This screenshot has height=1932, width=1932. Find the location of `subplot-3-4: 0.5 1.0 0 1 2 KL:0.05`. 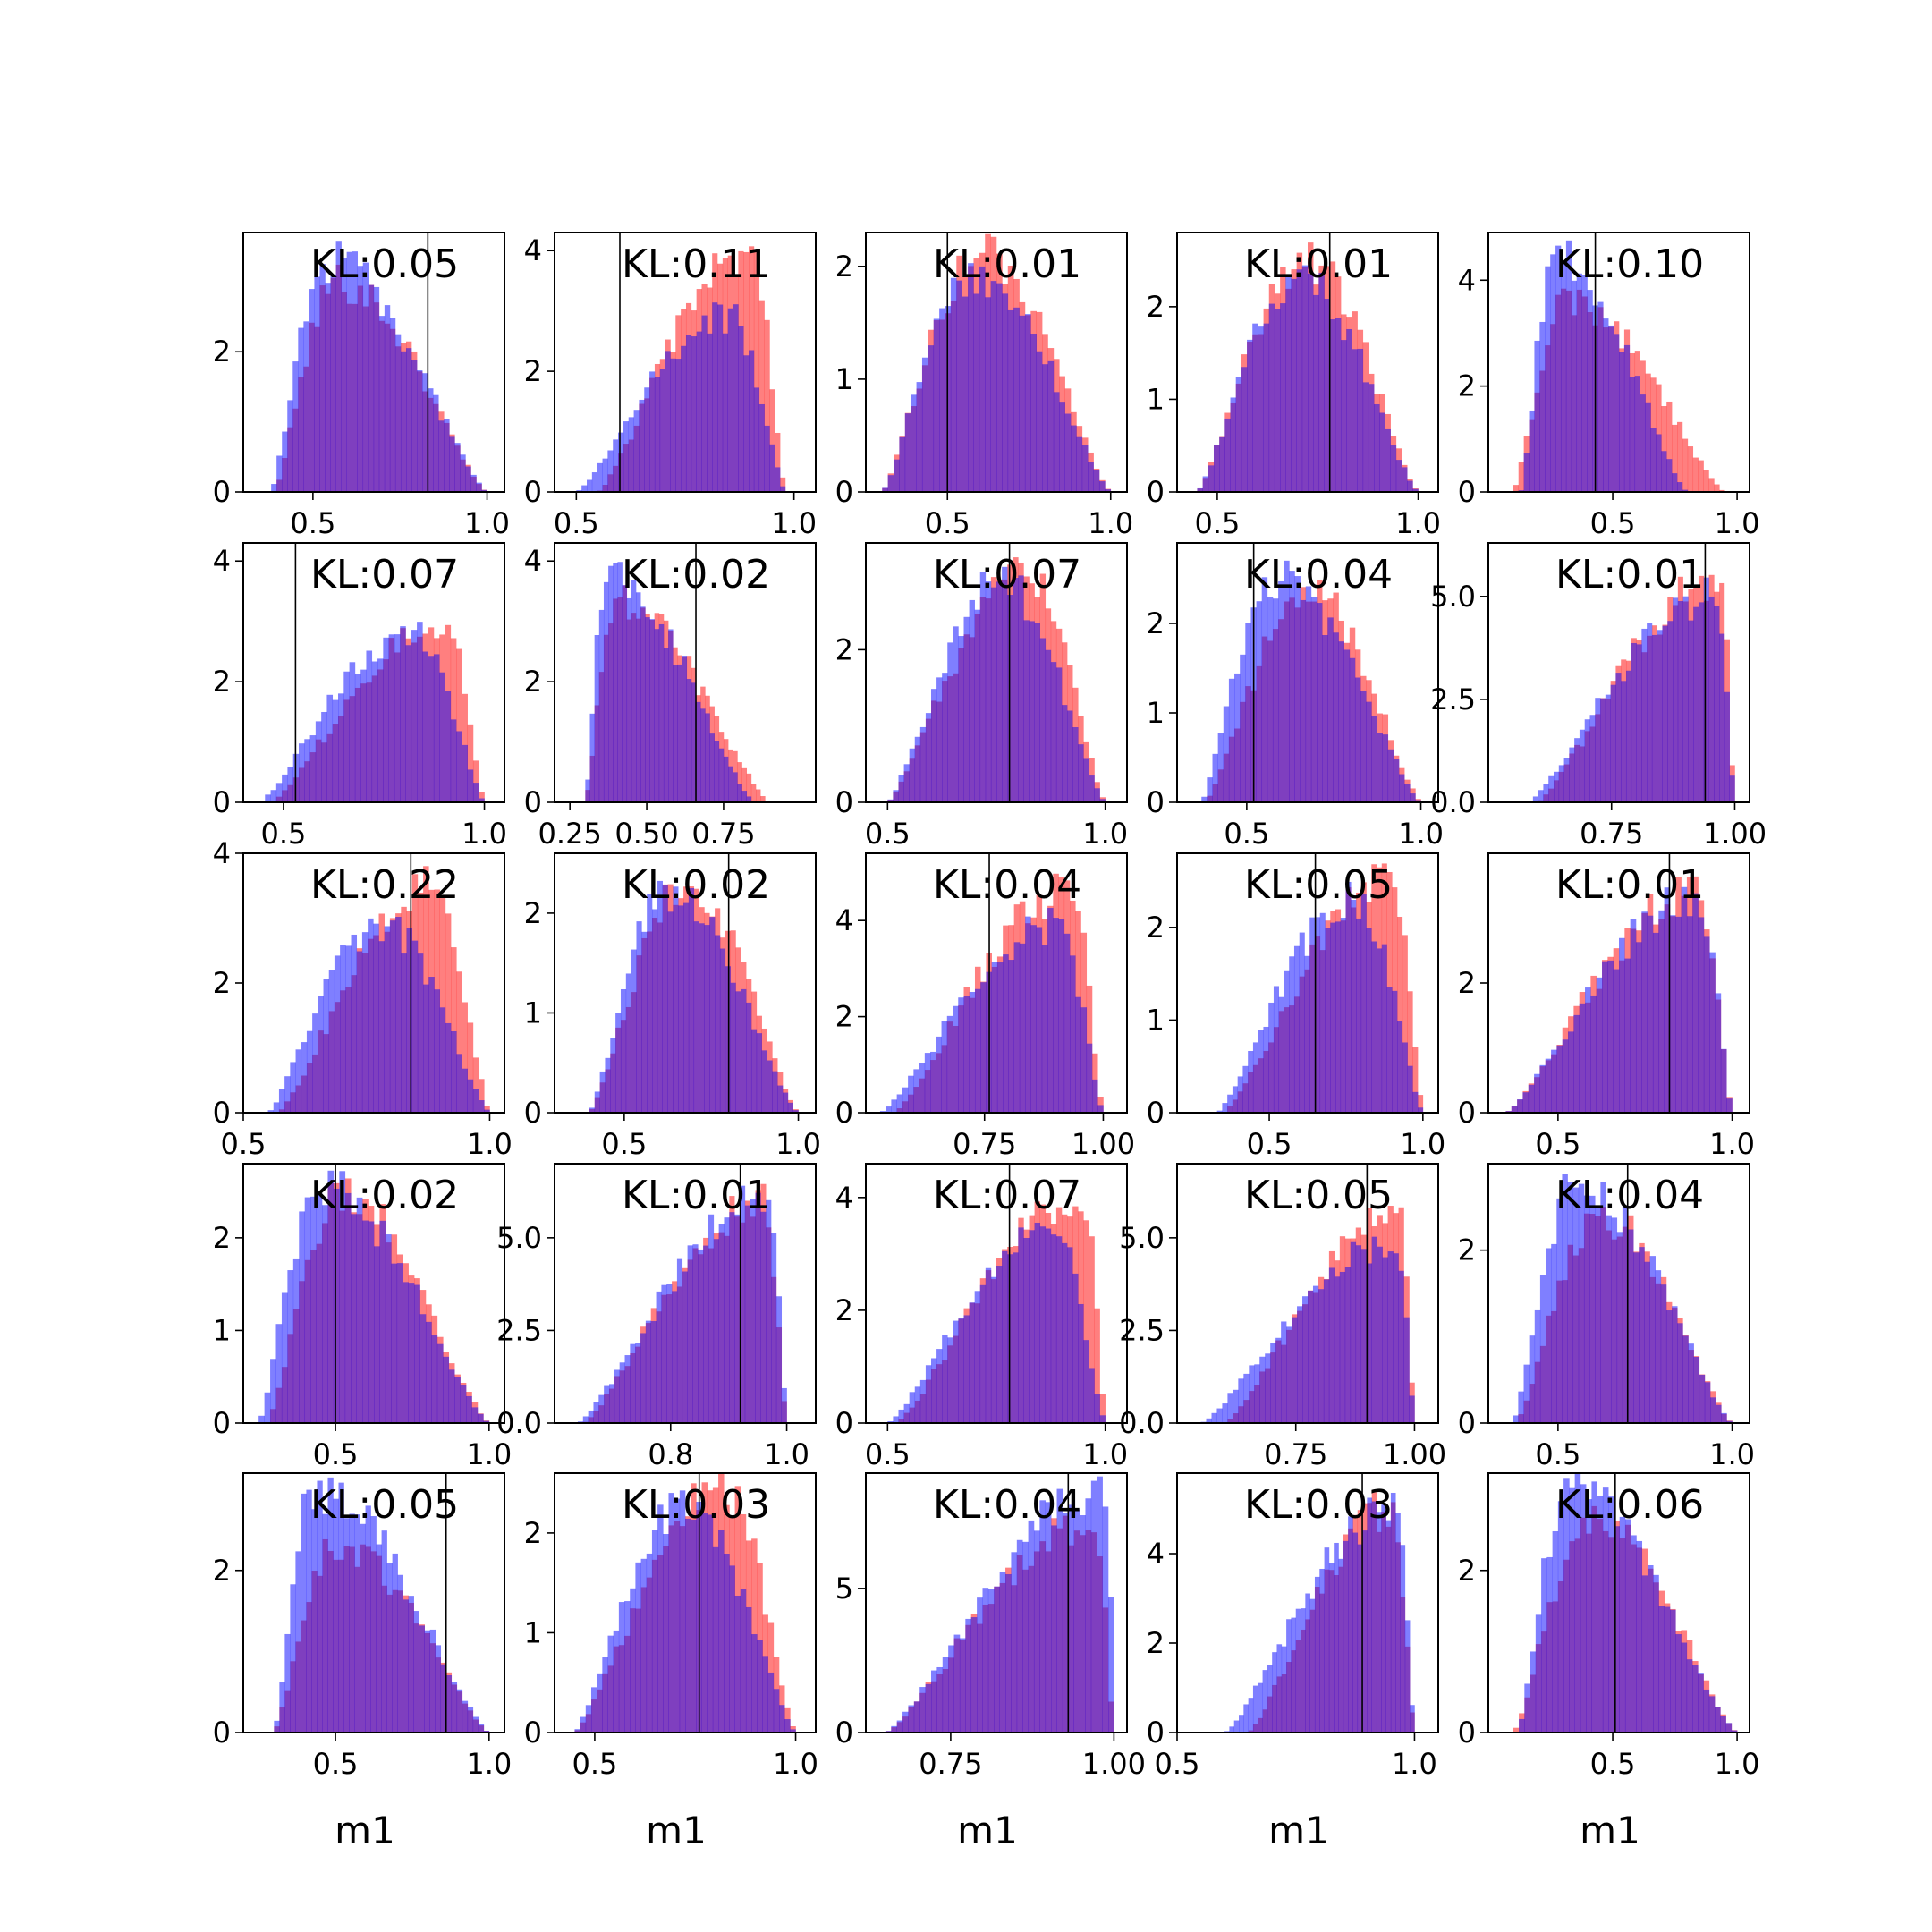

subplot-3-4: 0.5 1.0 0 1 2 KL:0.05 is located at coordinates (1296, 1006).